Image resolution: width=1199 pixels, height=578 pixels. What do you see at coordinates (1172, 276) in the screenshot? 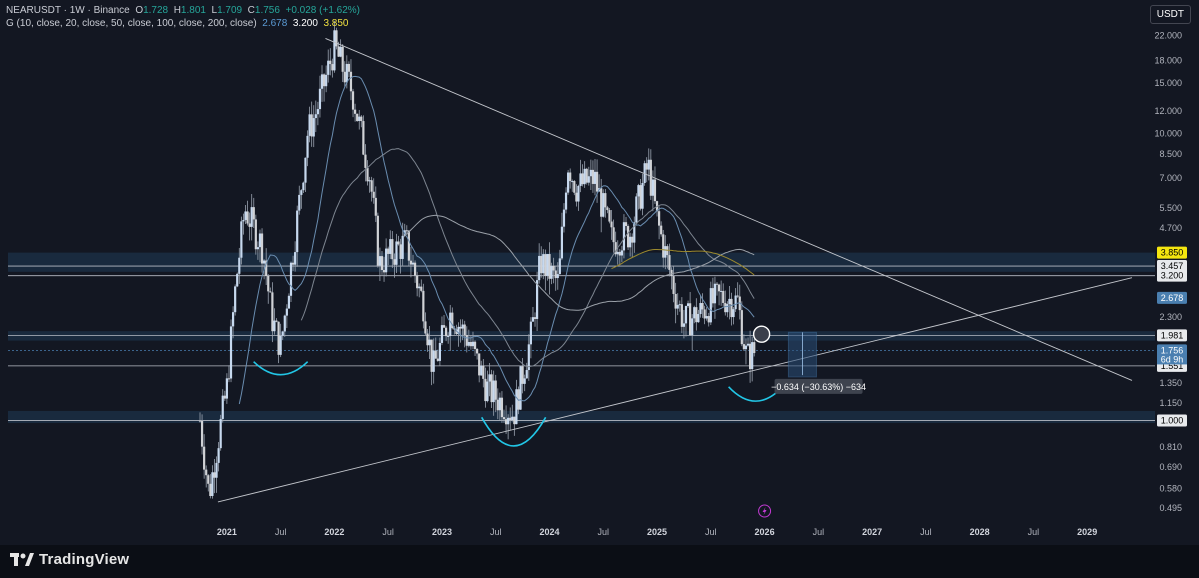
I see `price-label: 3.200` at bounding box center [1172, 276].